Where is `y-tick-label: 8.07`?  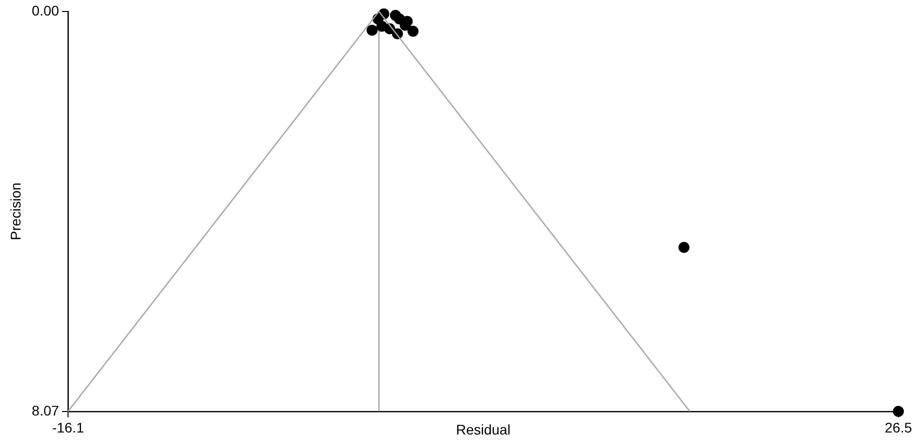
y-tick-label: 8.07 is located at coordinates (46, 410).